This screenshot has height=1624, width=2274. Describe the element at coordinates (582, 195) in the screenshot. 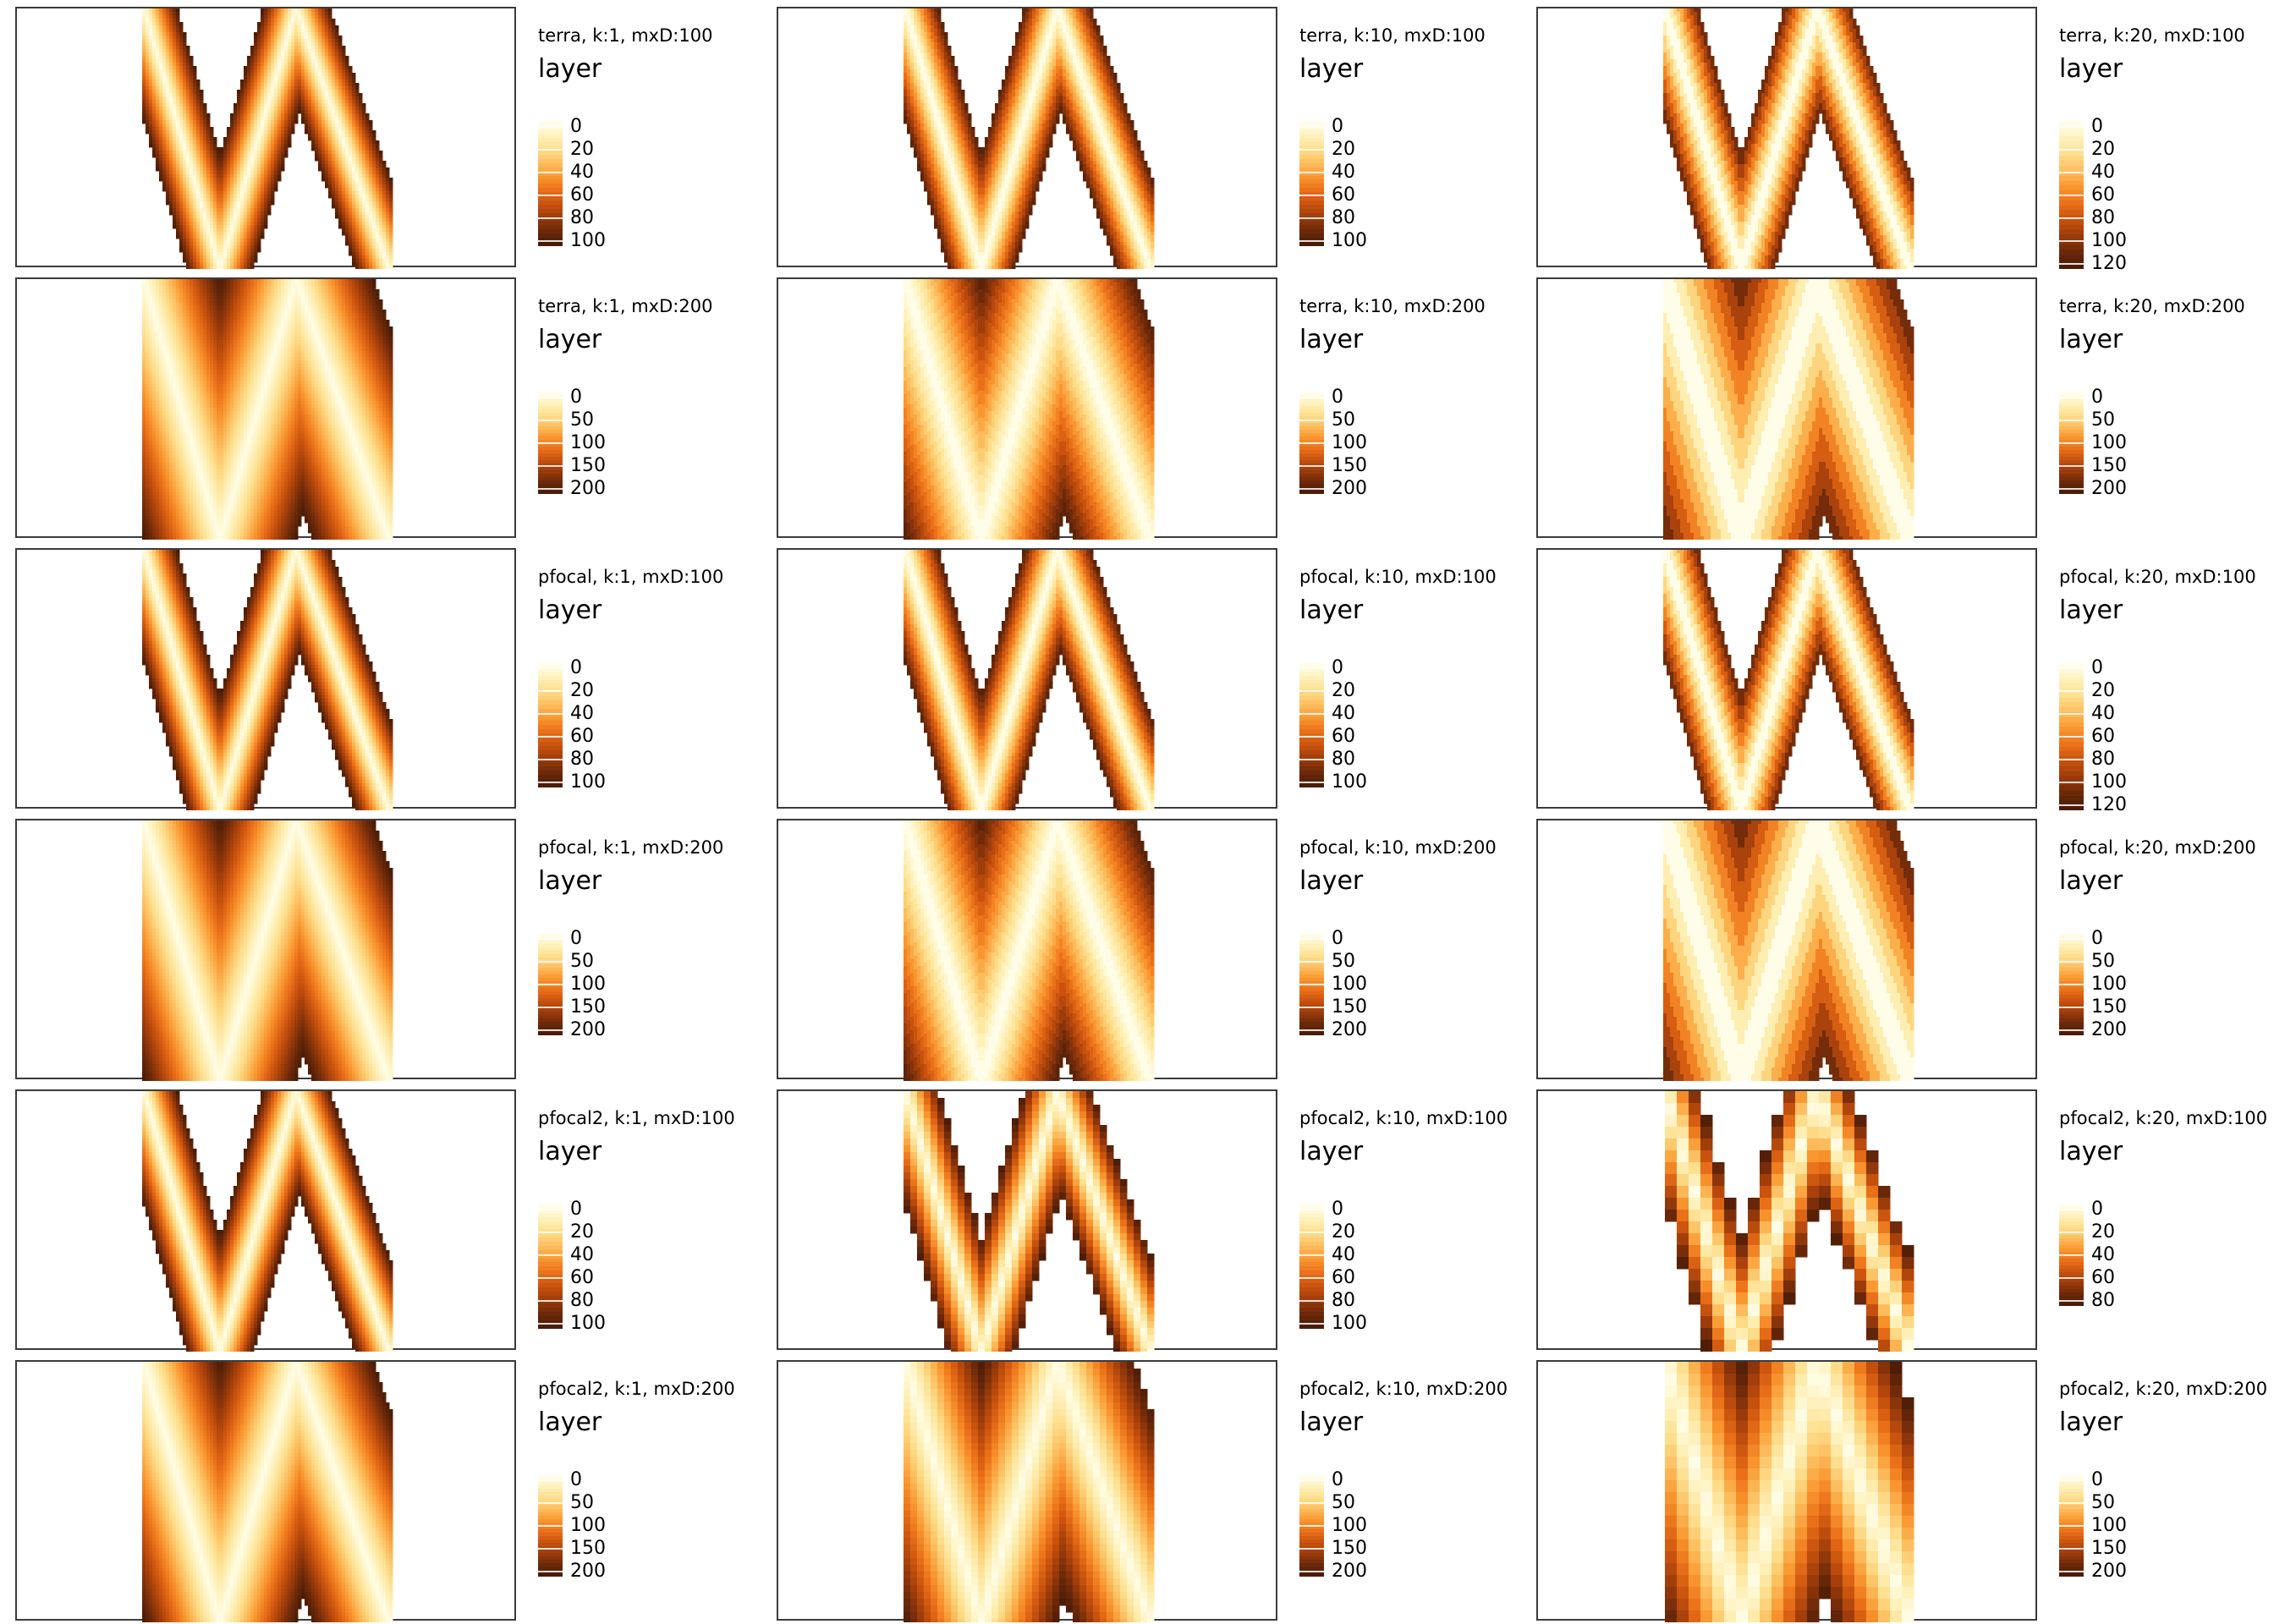

I see `legend-label: 60` at that location.